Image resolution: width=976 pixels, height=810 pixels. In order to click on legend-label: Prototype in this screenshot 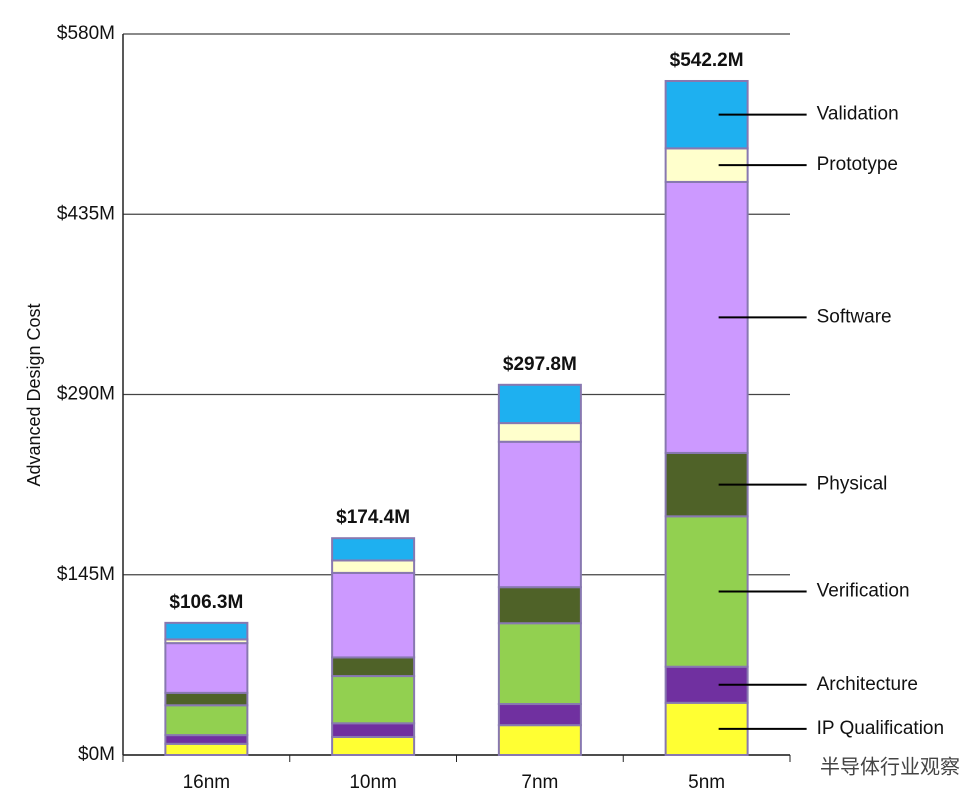, I will do `click(857, 164)`.